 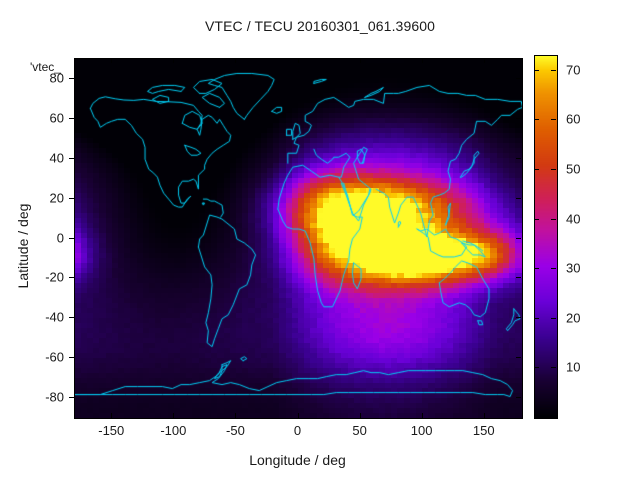 What do you see at coordinates (573, 268) in the screenshot?
I see `colorbar-tick-label: 30` at bounding box center [573, 268].